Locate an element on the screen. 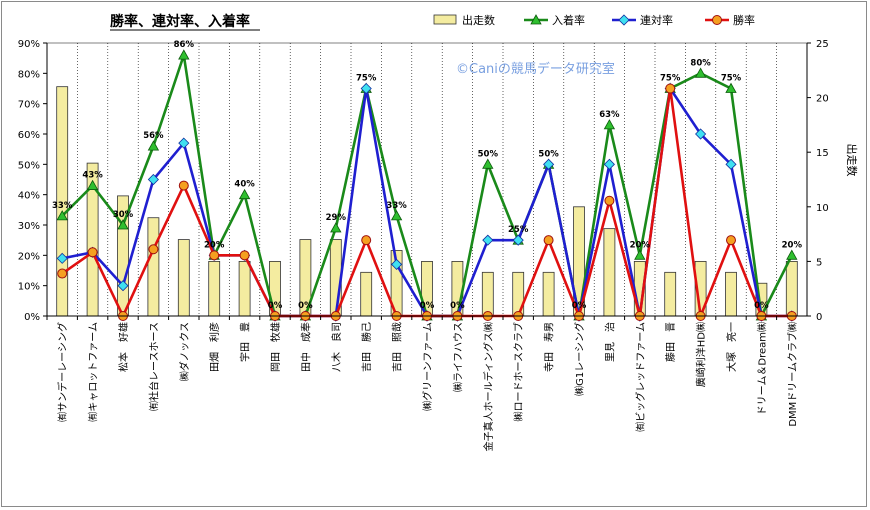  legend-label: 出走数 is located at coordinates (478, 20).